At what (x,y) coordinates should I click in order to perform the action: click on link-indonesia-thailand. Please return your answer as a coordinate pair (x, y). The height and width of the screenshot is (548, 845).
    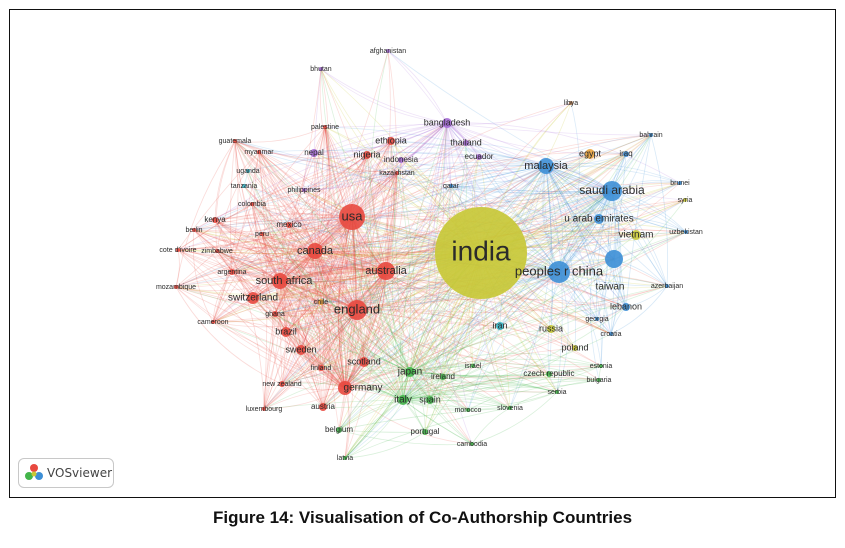
    Looking at the image, I should click on (433, 151).